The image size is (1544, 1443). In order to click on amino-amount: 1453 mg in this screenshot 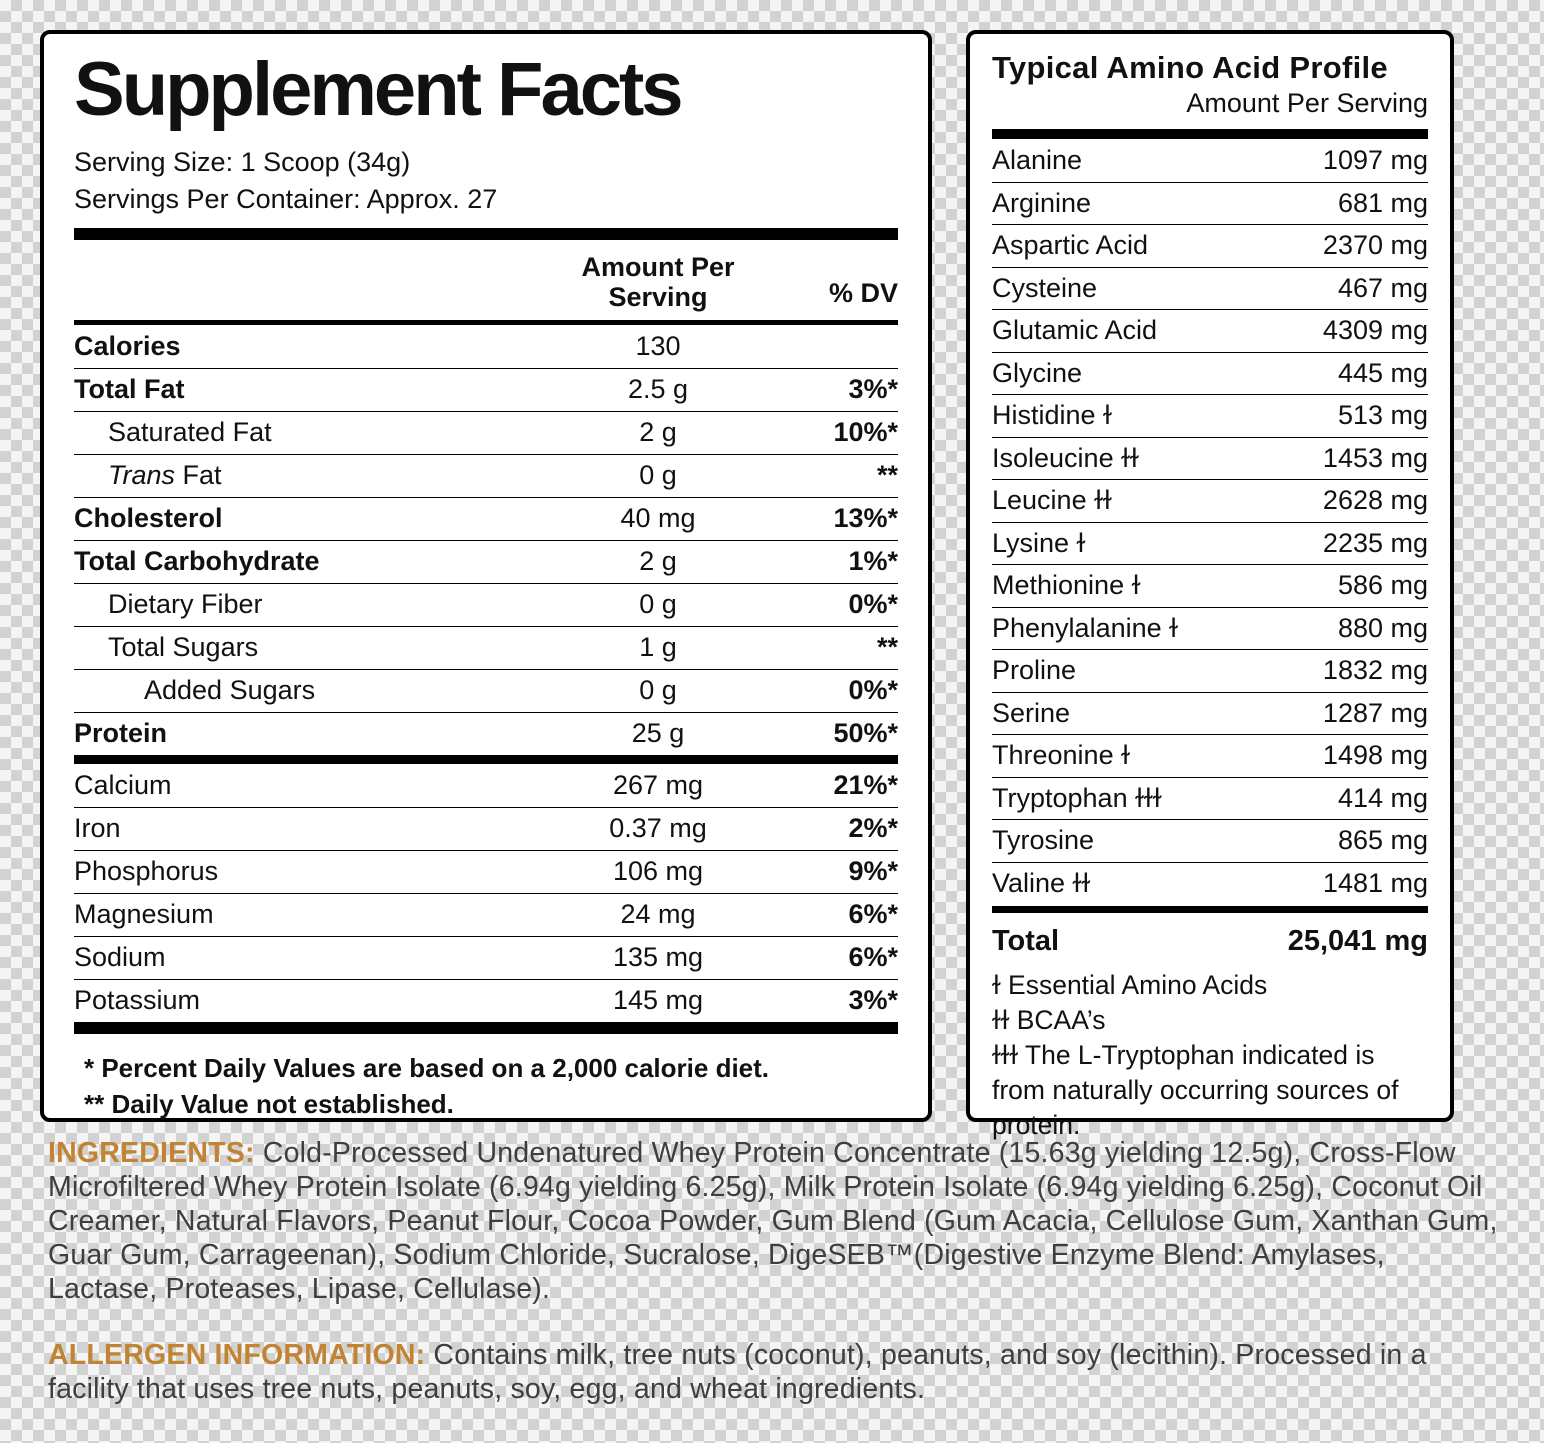, I will do `click(1375, 457)`.